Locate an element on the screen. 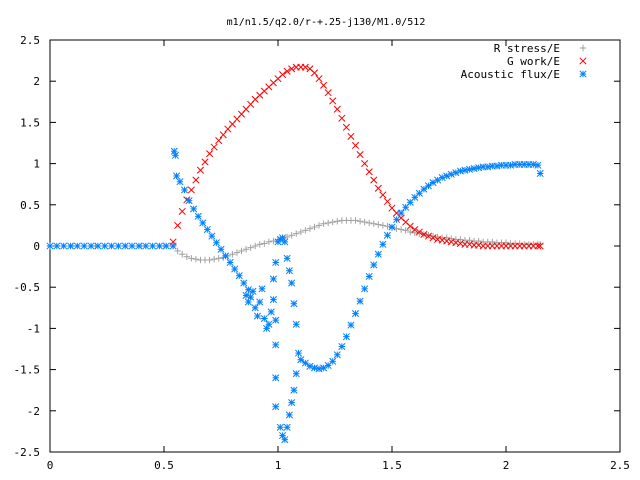  x-tick-label: 0 is located at coordinates (50, 465).